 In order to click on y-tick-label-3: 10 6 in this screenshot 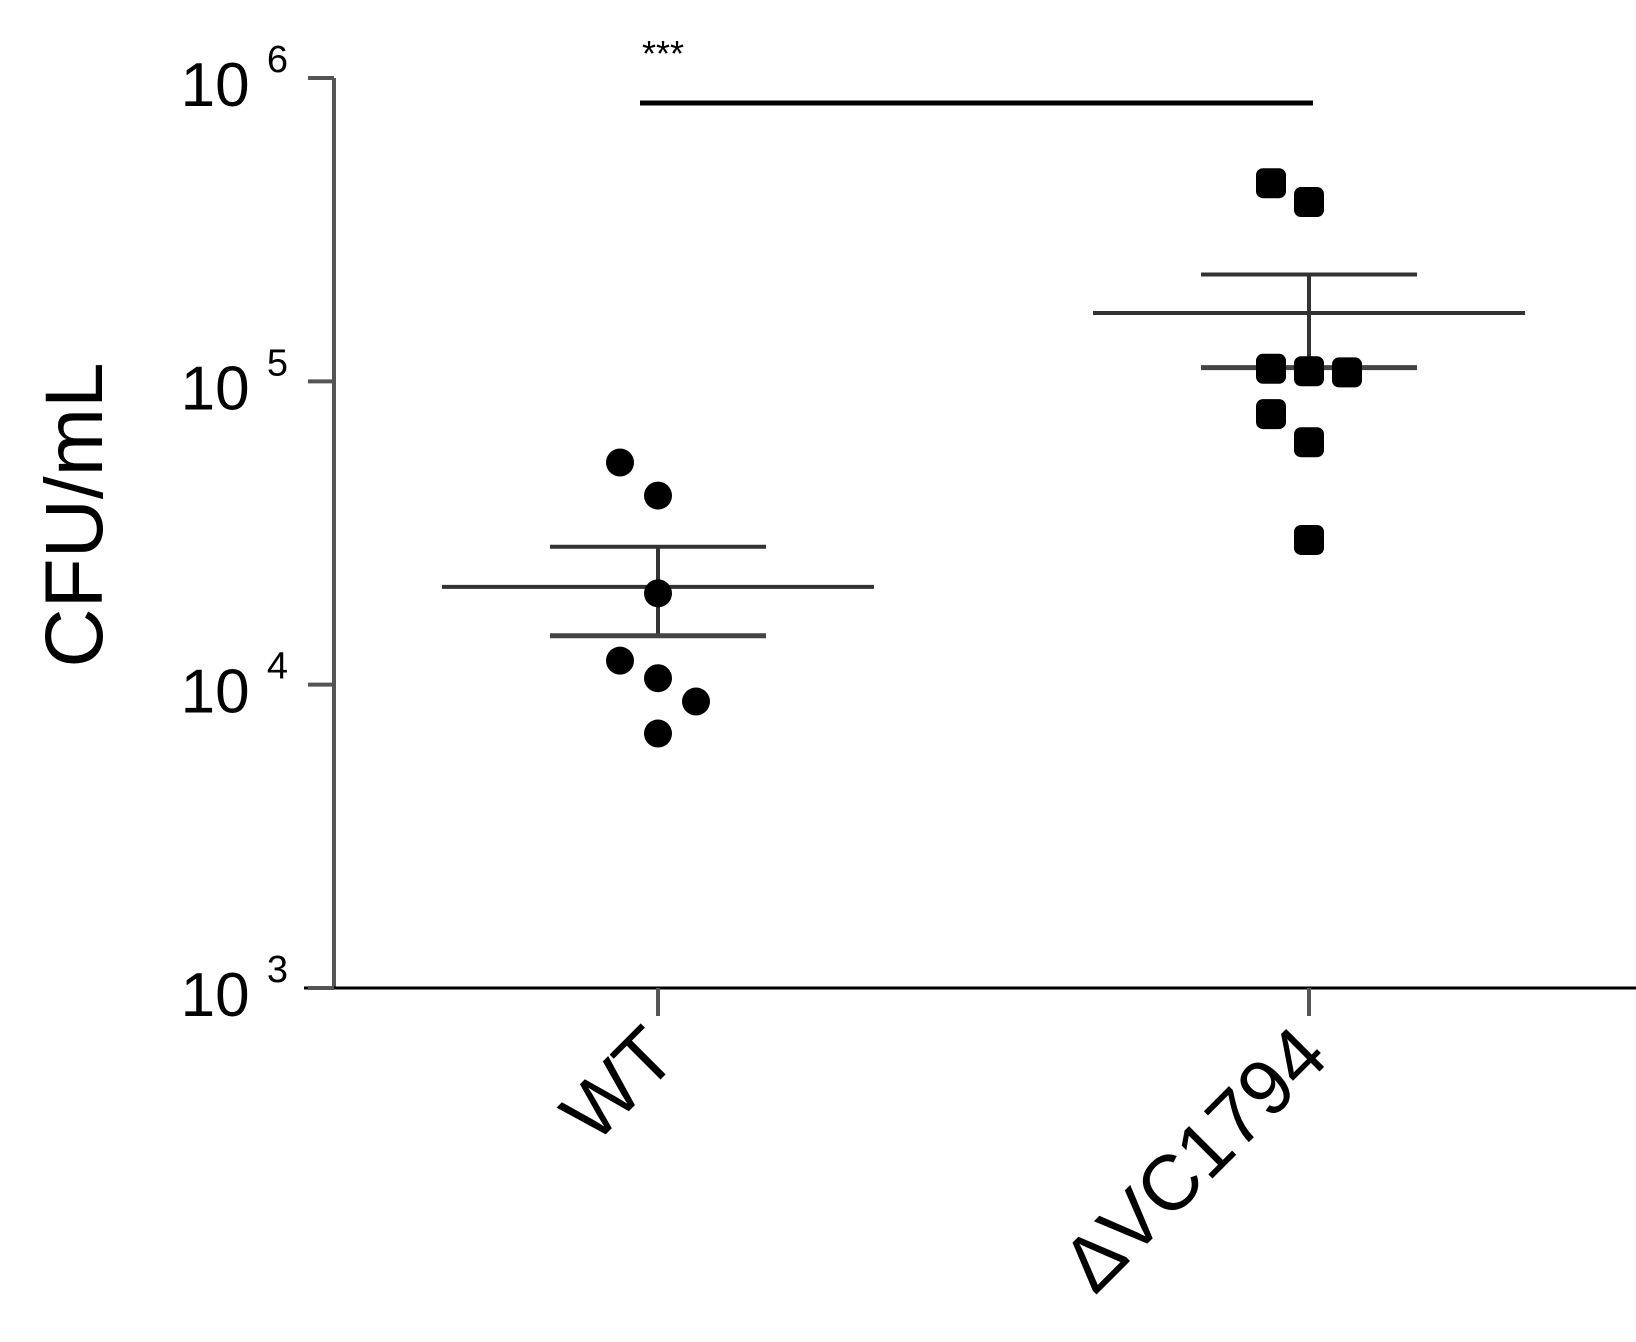, I will do `click(234, 79)`.